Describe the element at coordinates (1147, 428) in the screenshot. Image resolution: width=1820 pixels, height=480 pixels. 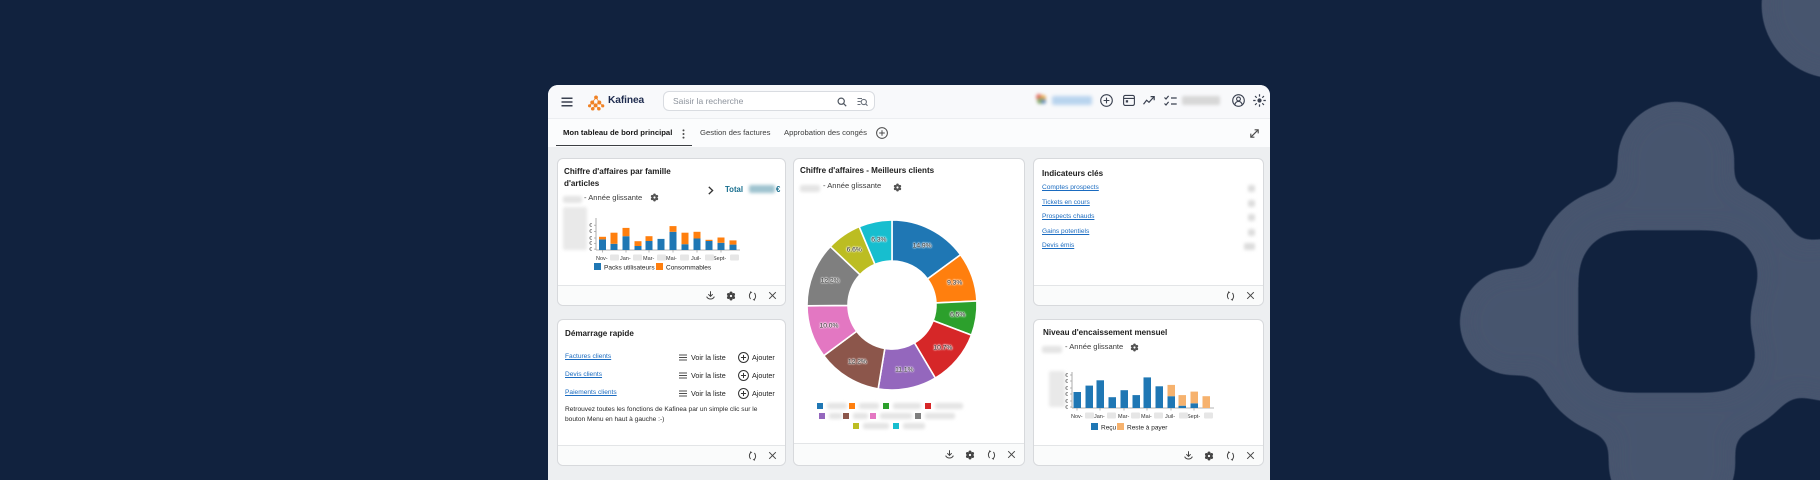
I see `svg-text: Reste à payer` at that location.